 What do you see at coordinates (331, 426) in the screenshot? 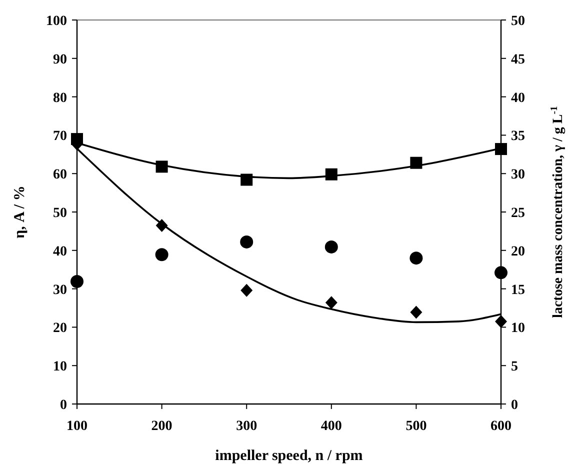
I see `x-tick-label: 400` at bounding box center [331, 426].